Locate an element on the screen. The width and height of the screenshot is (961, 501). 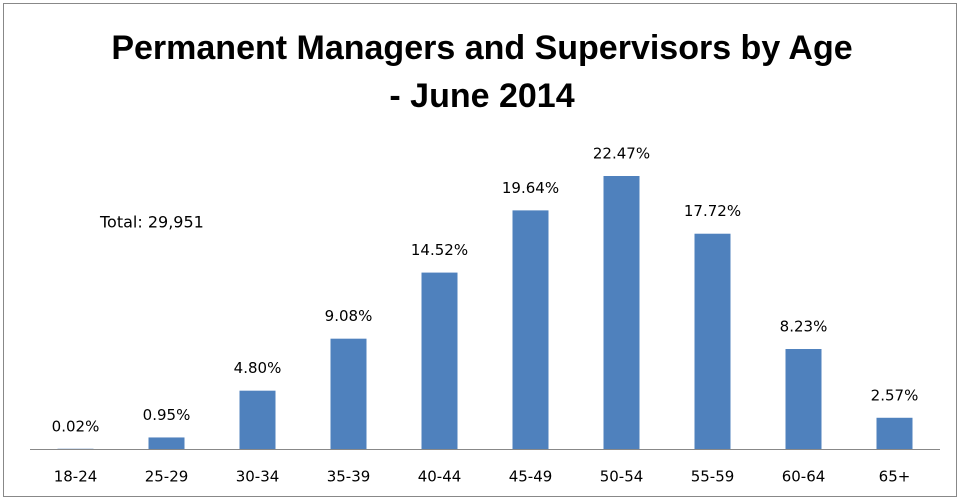
x-tick-label: 45-49 is located at coordinates (531, 477).